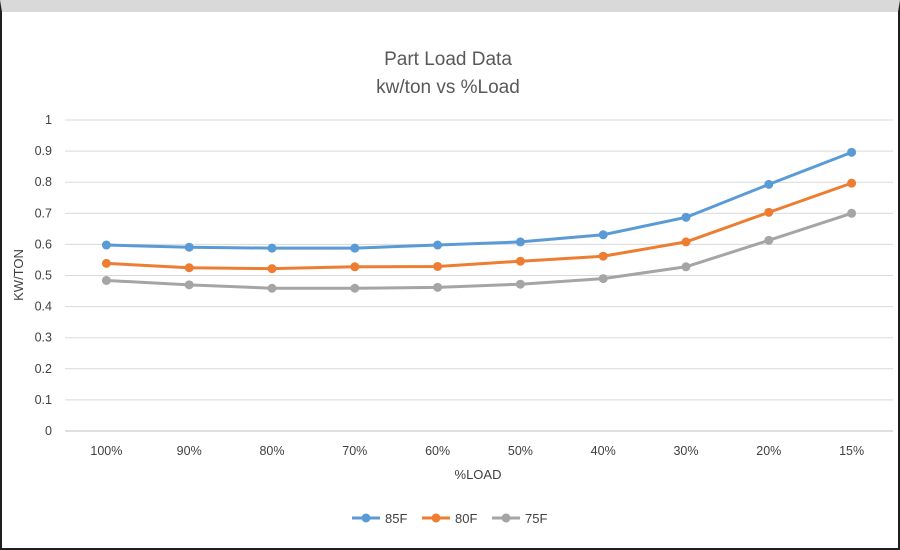 Image resolution: width=900 pixels, height=550 pixels. Describe the element at coordinates (354, 451) in the screenshot. I see `x-tick-label: 70%` at that location.